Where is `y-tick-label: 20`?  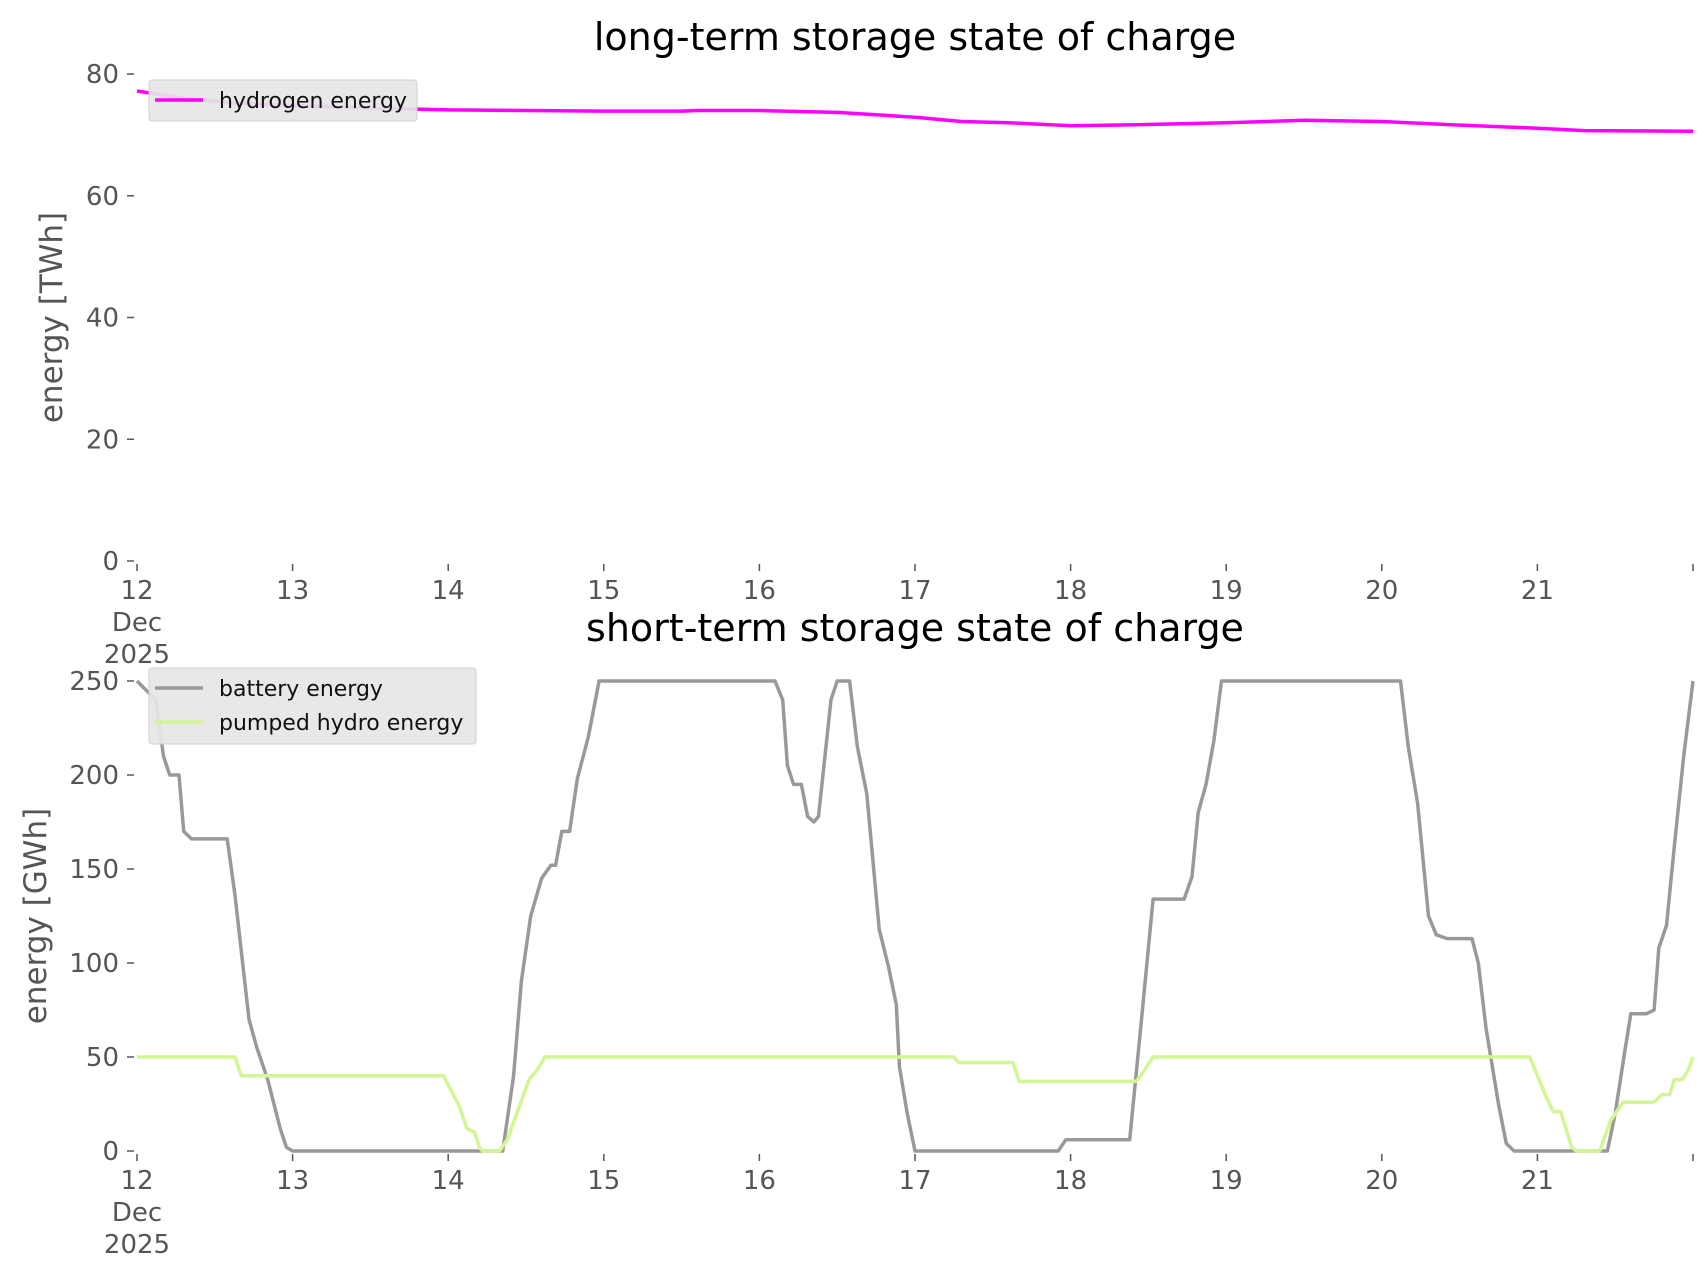
y-tick-label: 20 is located at coordinates (102, 440).